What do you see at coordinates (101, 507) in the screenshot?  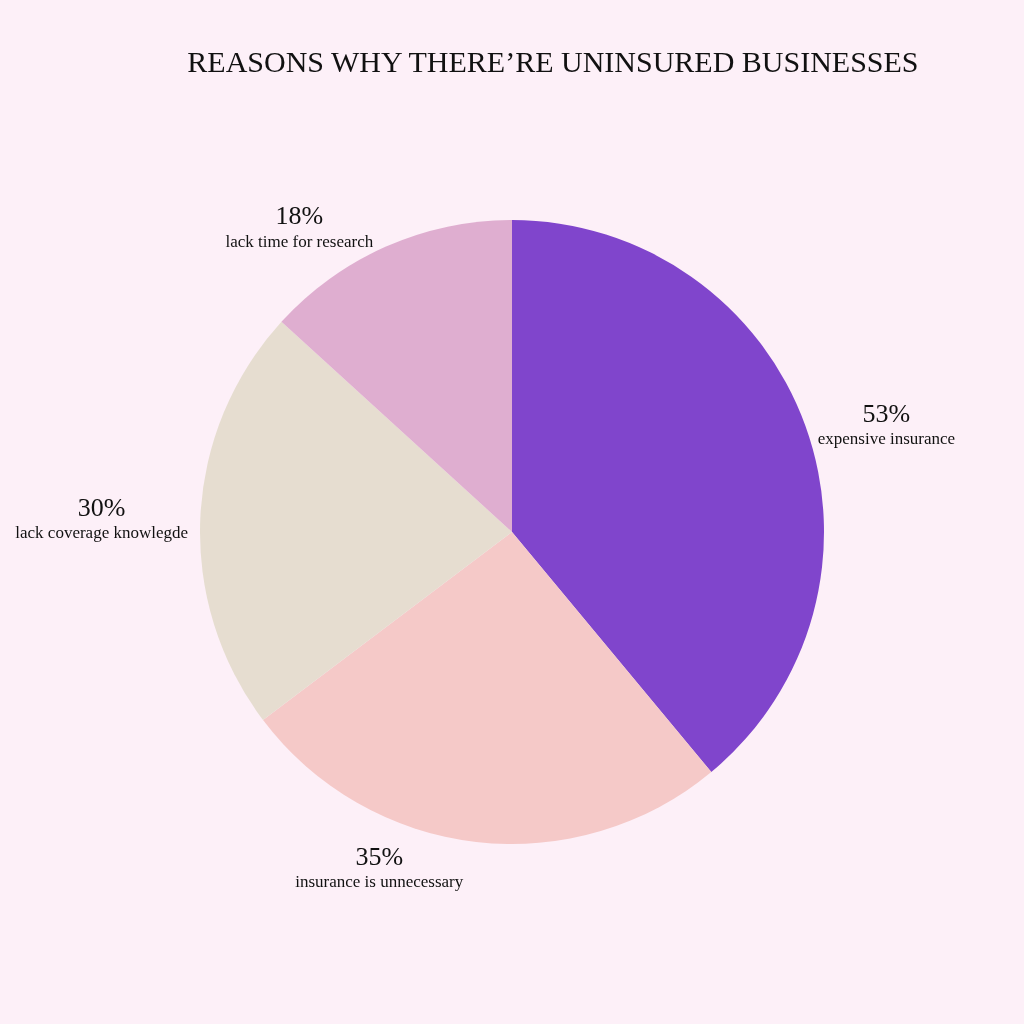 I see `data-label: 30%` at bounding box center [101, 507].